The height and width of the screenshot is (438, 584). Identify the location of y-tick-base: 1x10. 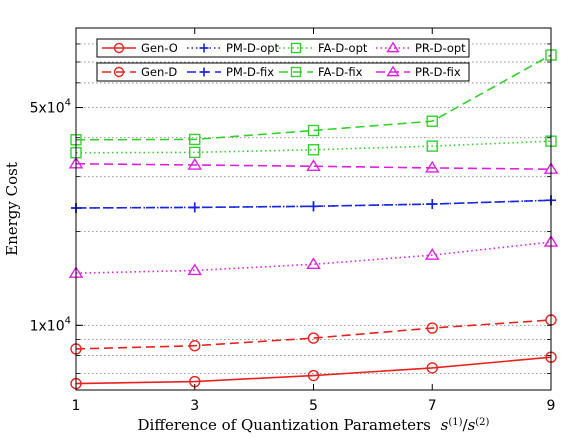
(47, 326).